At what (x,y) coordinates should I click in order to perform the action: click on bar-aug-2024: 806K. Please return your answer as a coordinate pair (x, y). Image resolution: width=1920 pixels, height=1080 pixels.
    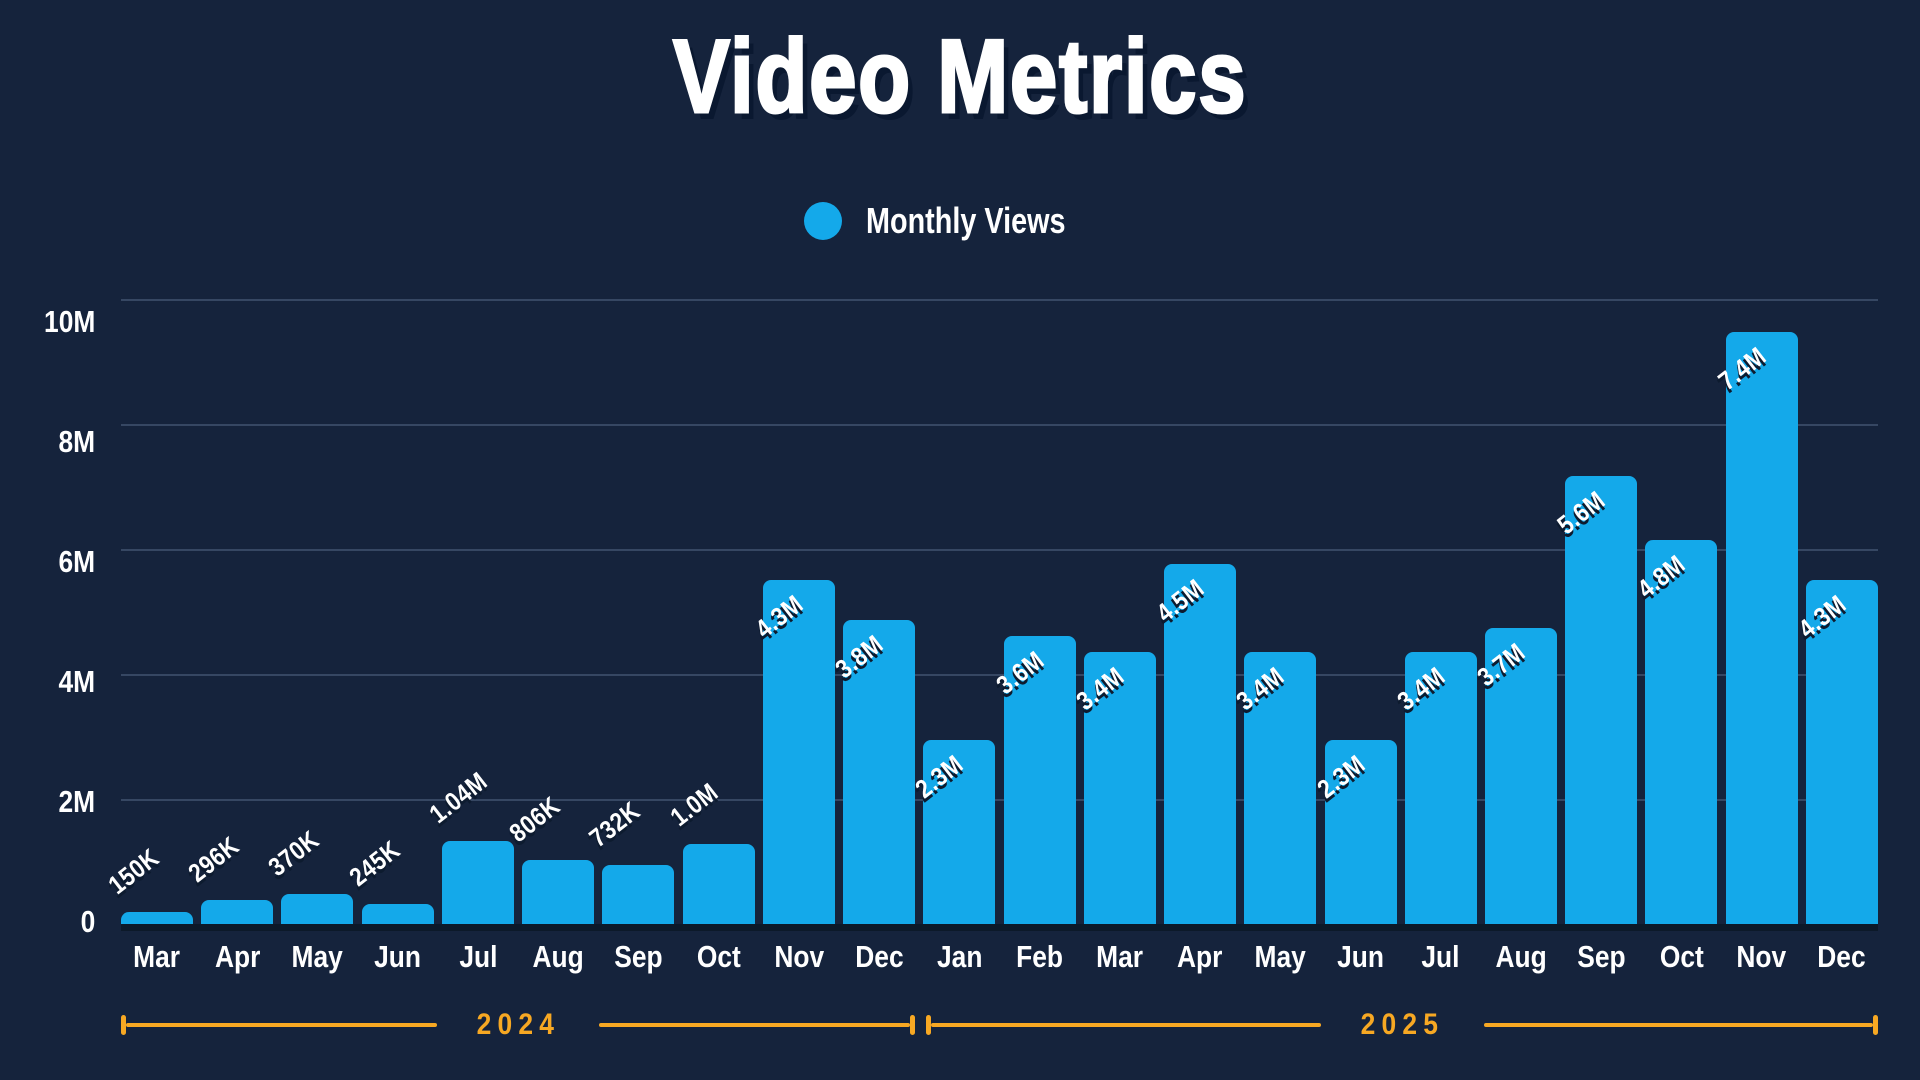
    Looking at the image, I should click on (549, 857).